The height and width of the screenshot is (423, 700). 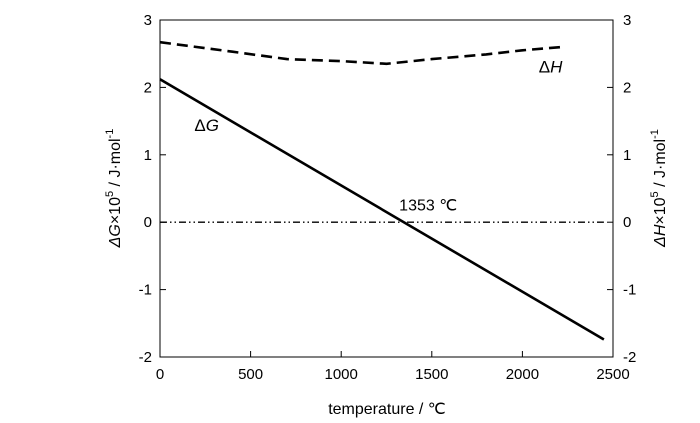 What do you see at coordinates (250, 374) in the screenshot?
I see `x-tick-label: 500` at bounding box center [250, 374].